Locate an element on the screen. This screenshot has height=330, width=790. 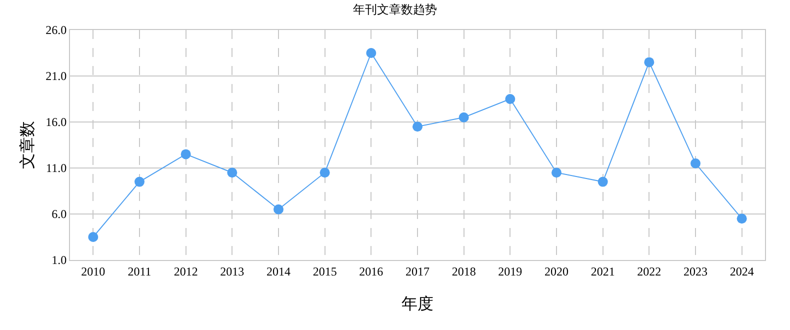
x-tick-label: 2014 is located at coordinates (278, 271).